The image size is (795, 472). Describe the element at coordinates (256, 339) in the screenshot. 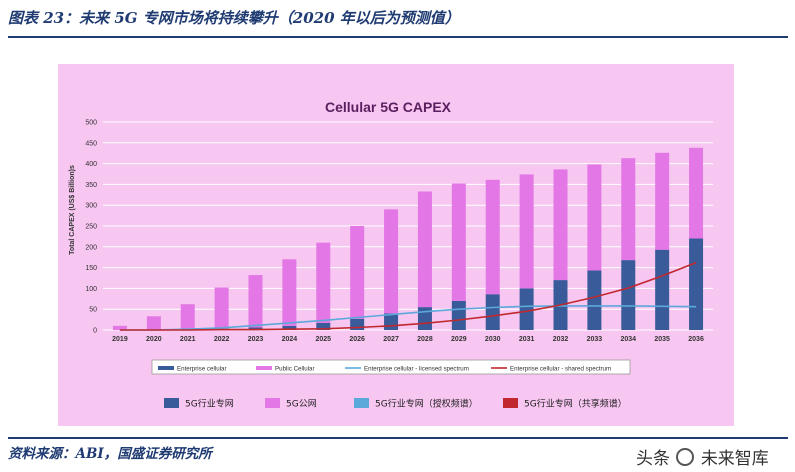

I see `x-tick-label: 2023` at that location.